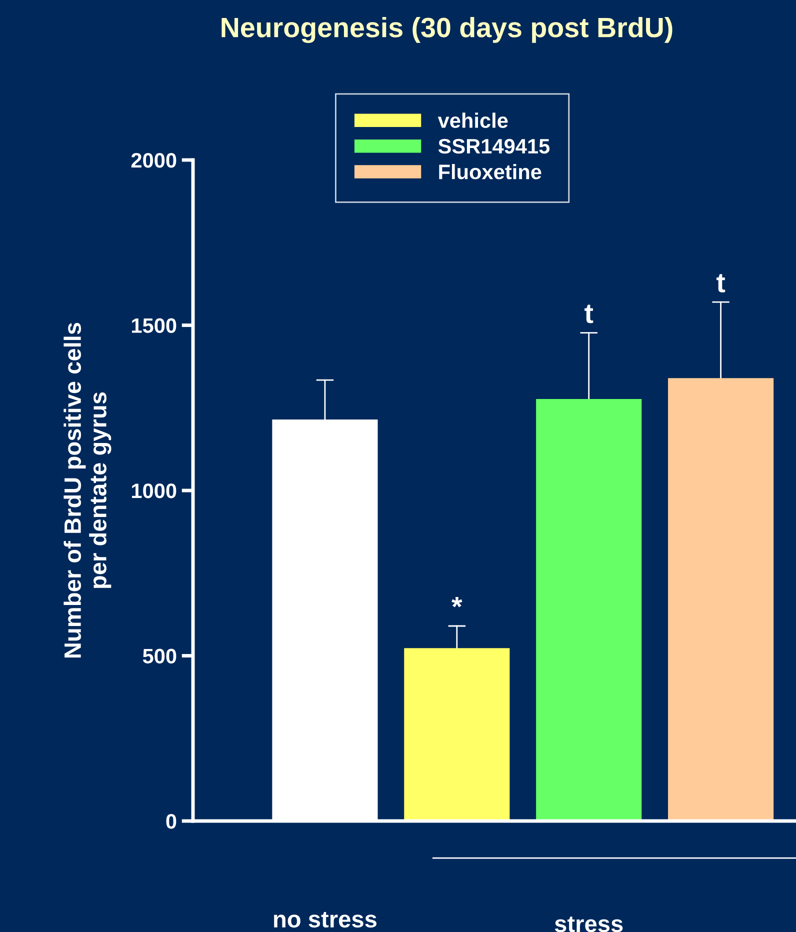 Image resolution: width=796 pixels, height=932 pixels. I want to click on y-tick-label: 2000, so click(153, 160).